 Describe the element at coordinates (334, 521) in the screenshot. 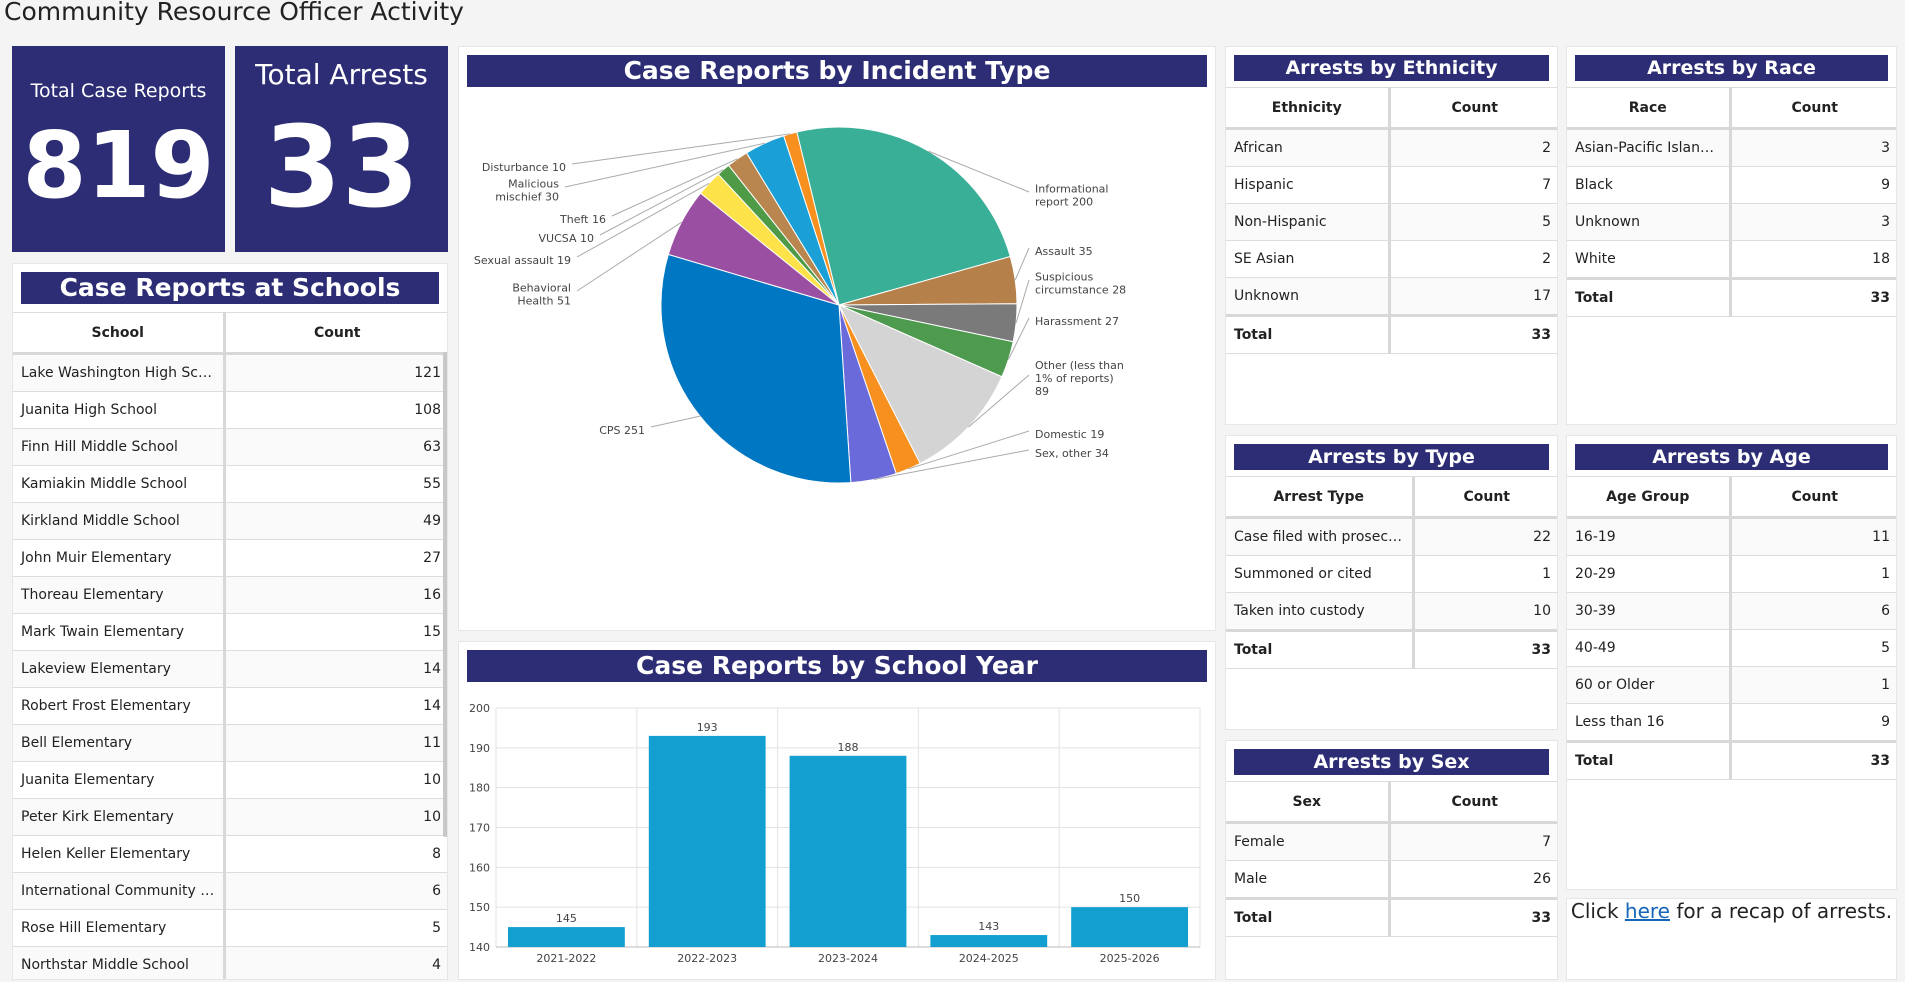

I see `school-count: 49` at that location.